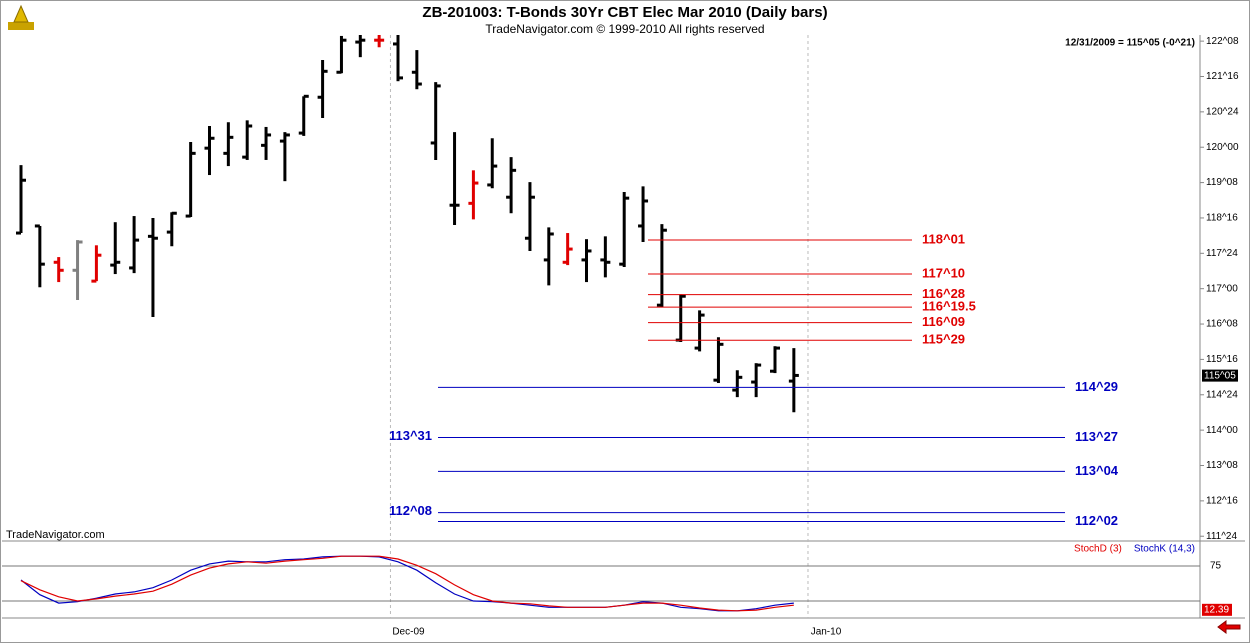  What do you see at coordinates (407, 583) in the screenshot?
I see `stoch-line` at bounding box center [407, 583].